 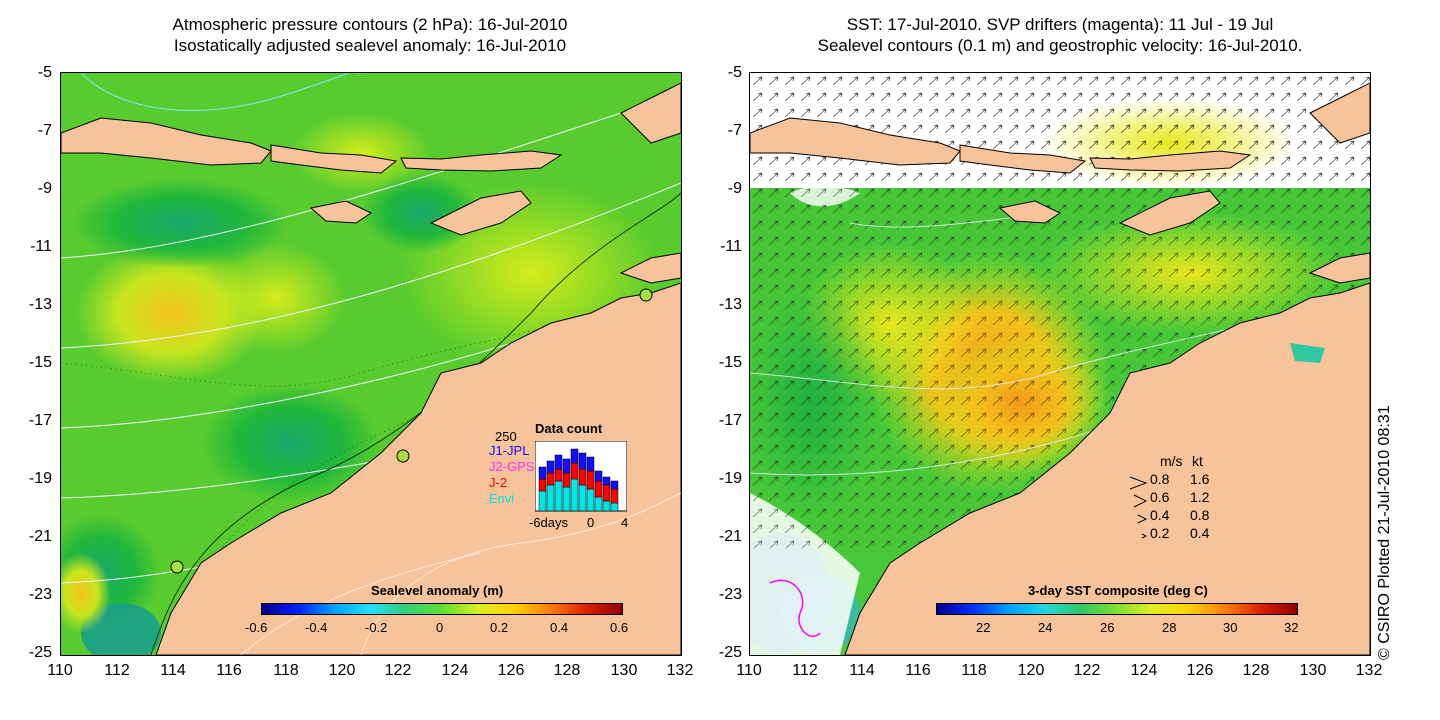 What do you see at coordinates (1144, 670) in the screenshot?
I see `right-x-tick: 124` at bounding box center [1144, 670].